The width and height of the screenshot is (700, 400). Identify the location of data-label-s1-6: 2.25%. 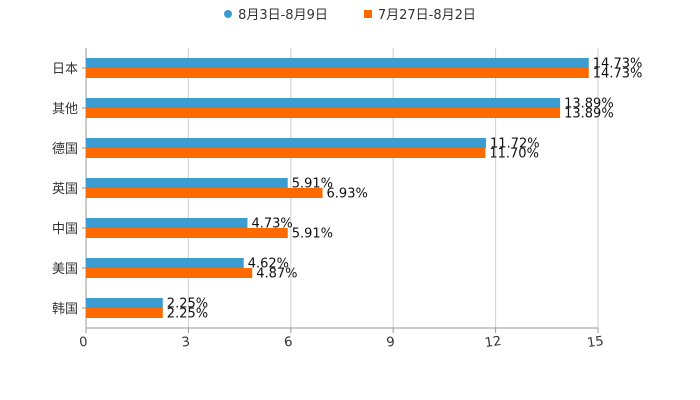
(187, 304).